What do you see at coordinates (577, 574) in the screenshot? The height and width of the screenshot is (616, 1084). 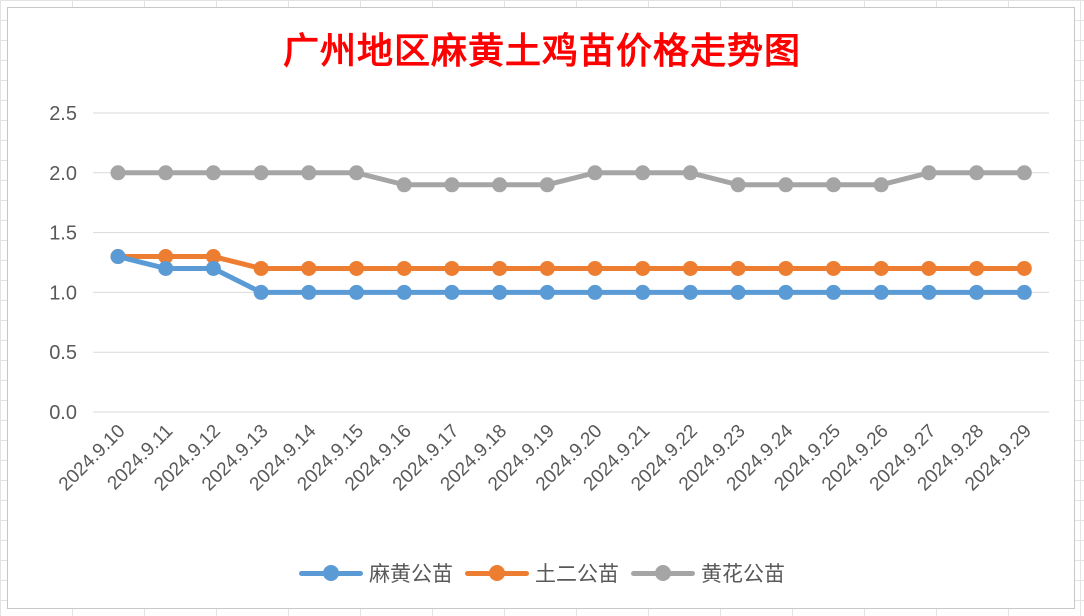 I see `legend-label: 土二公苗` at bounding box center [577, 574].